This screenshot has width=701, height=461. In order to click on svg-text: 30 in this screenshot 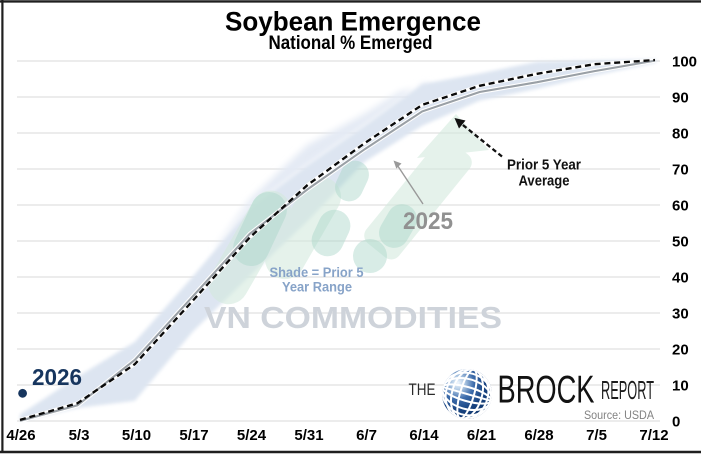, I will do `click(680, 314)`.